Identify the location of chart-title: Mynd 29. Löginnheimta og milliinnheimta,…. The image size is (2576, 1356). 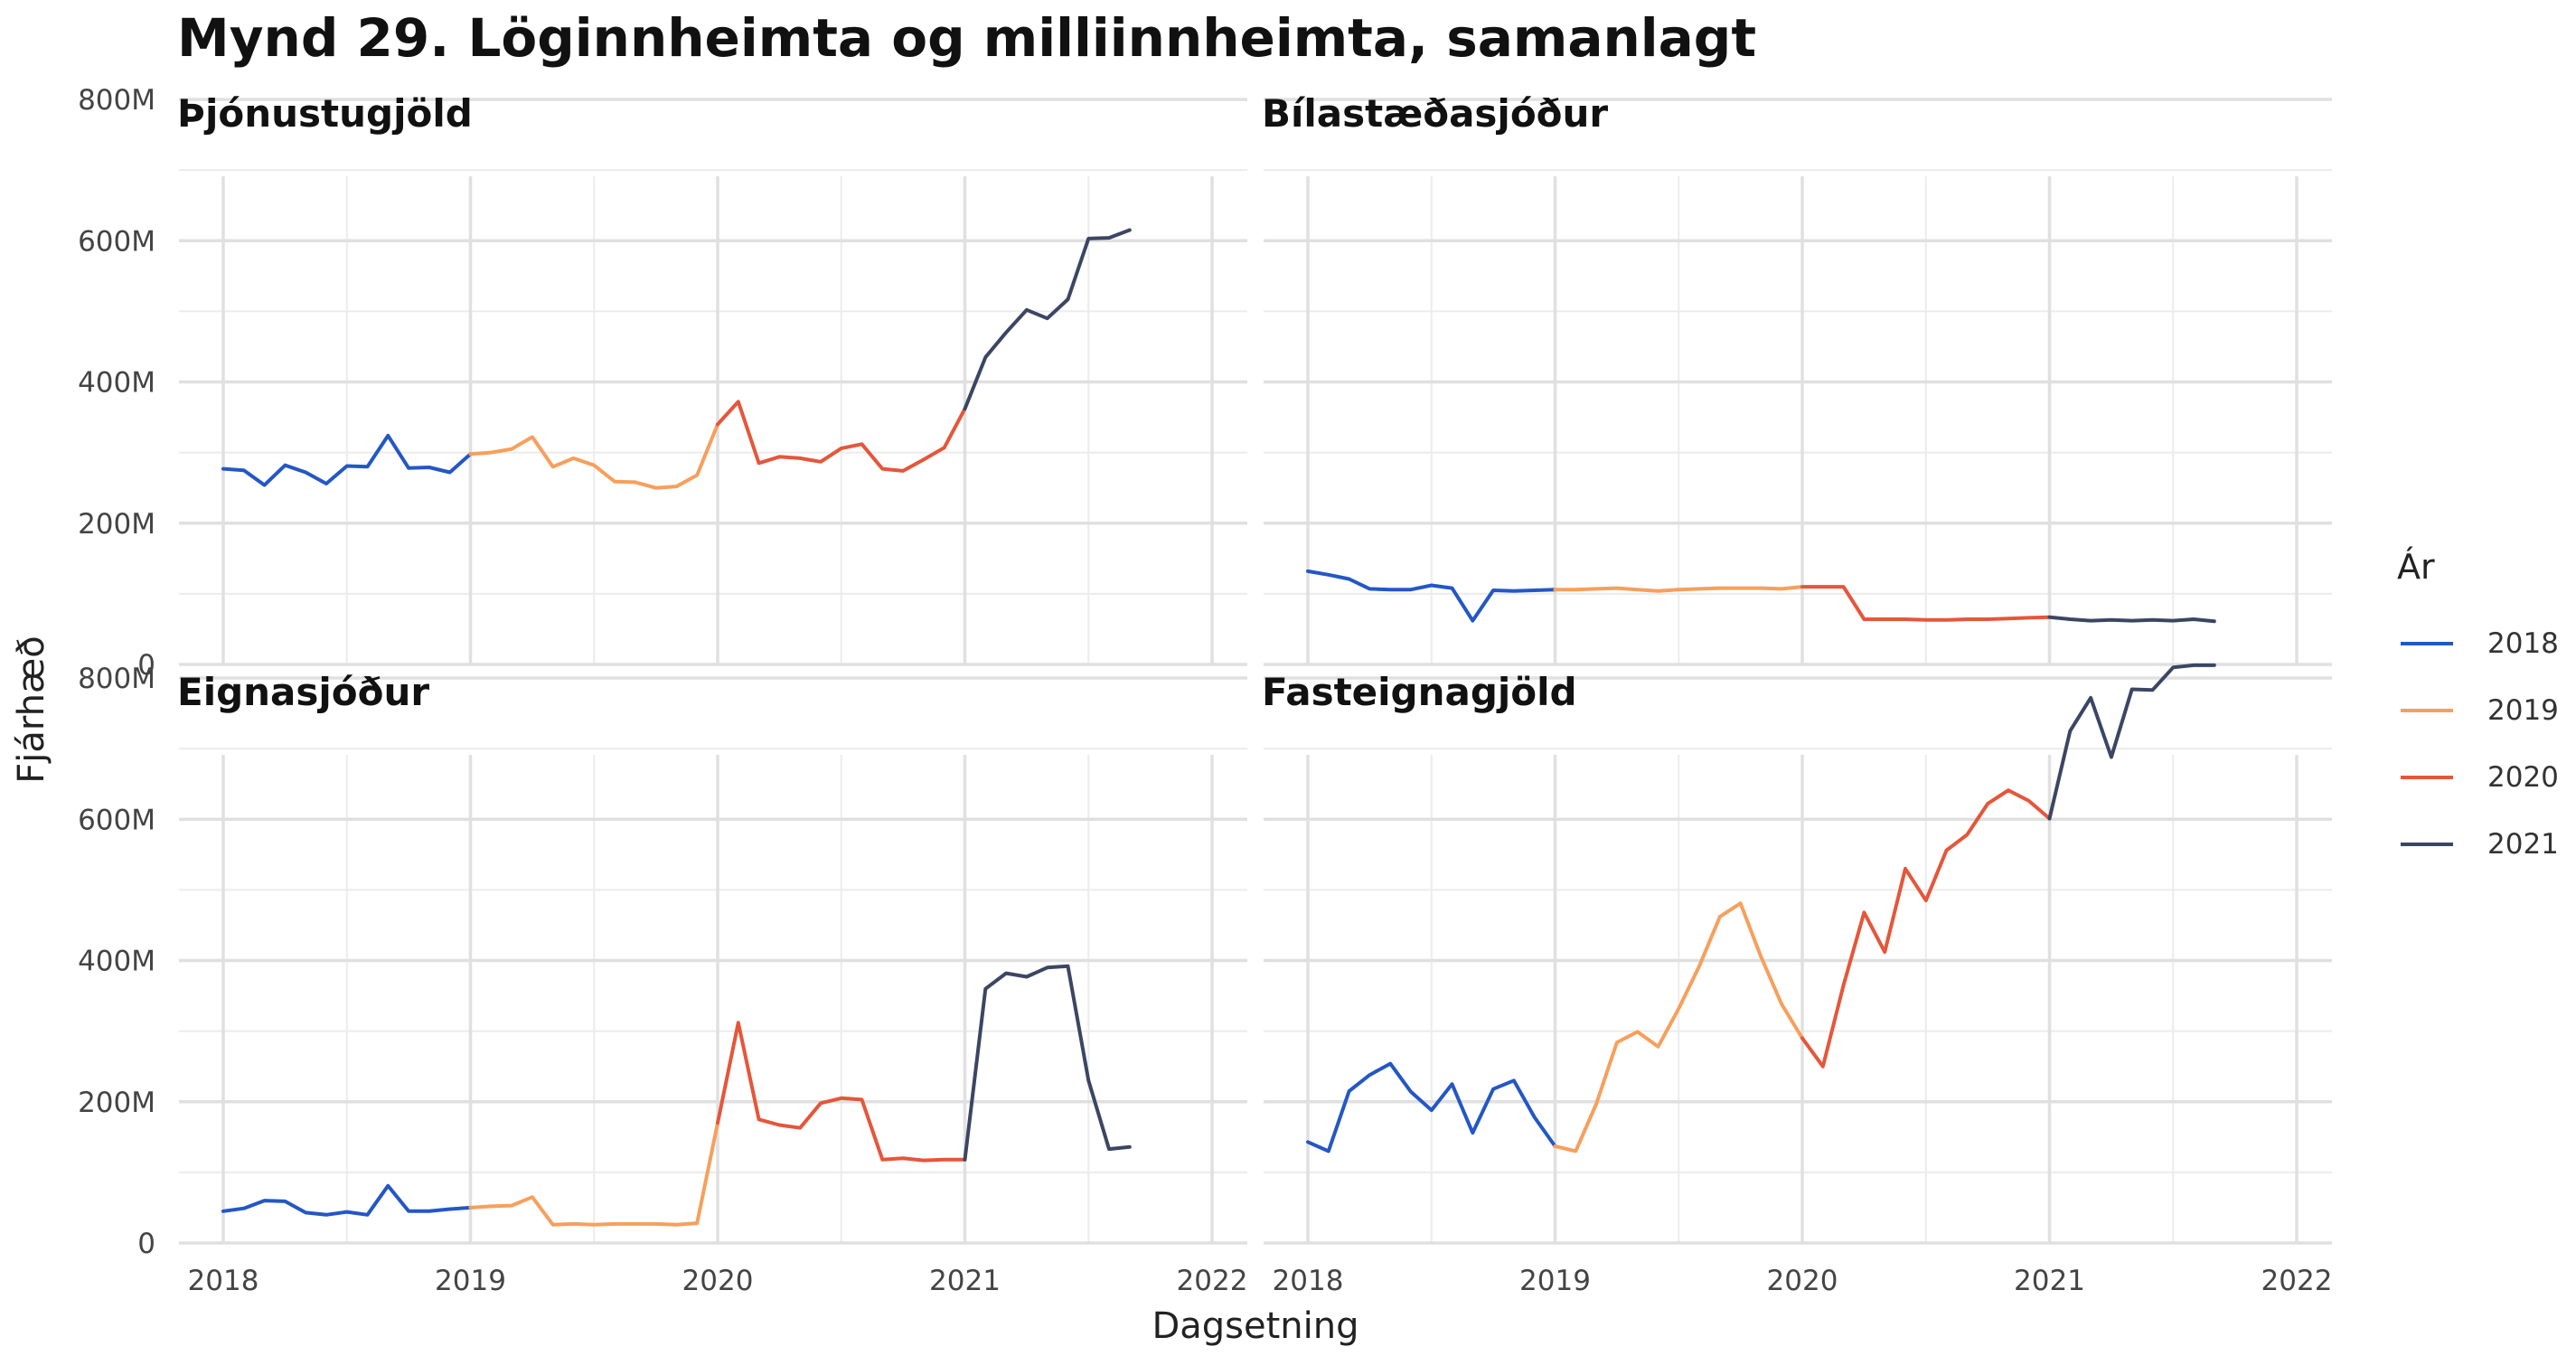
(967, 38).